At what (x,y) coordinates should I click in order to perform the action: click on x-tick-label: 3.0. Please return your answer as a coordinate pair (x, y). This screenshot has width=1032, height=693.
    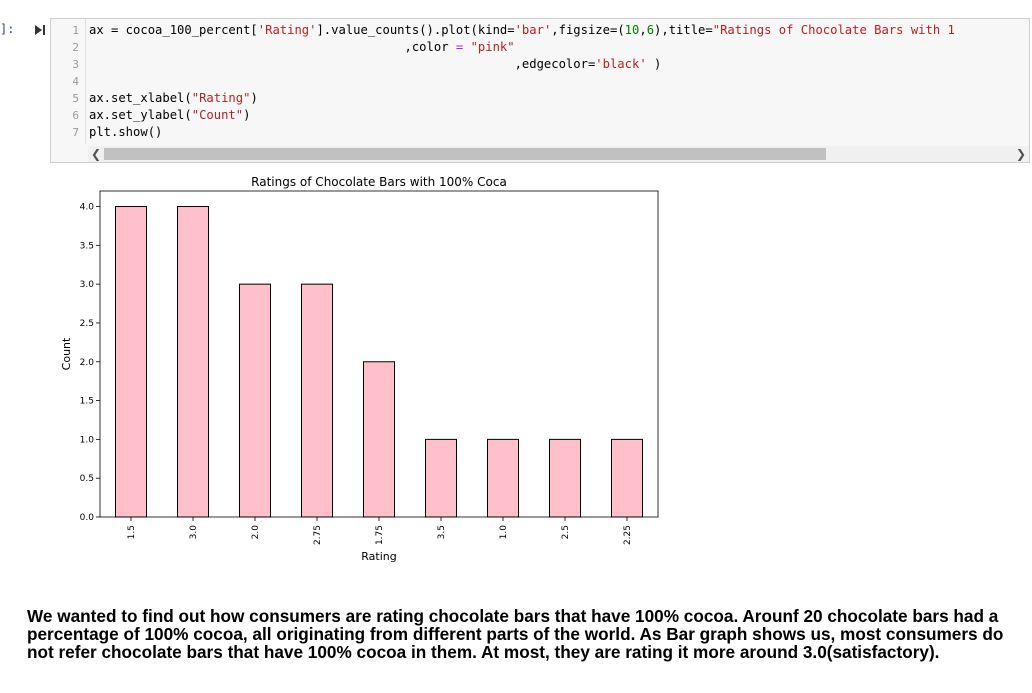
    Looking at the image, I should click on (194, 532).